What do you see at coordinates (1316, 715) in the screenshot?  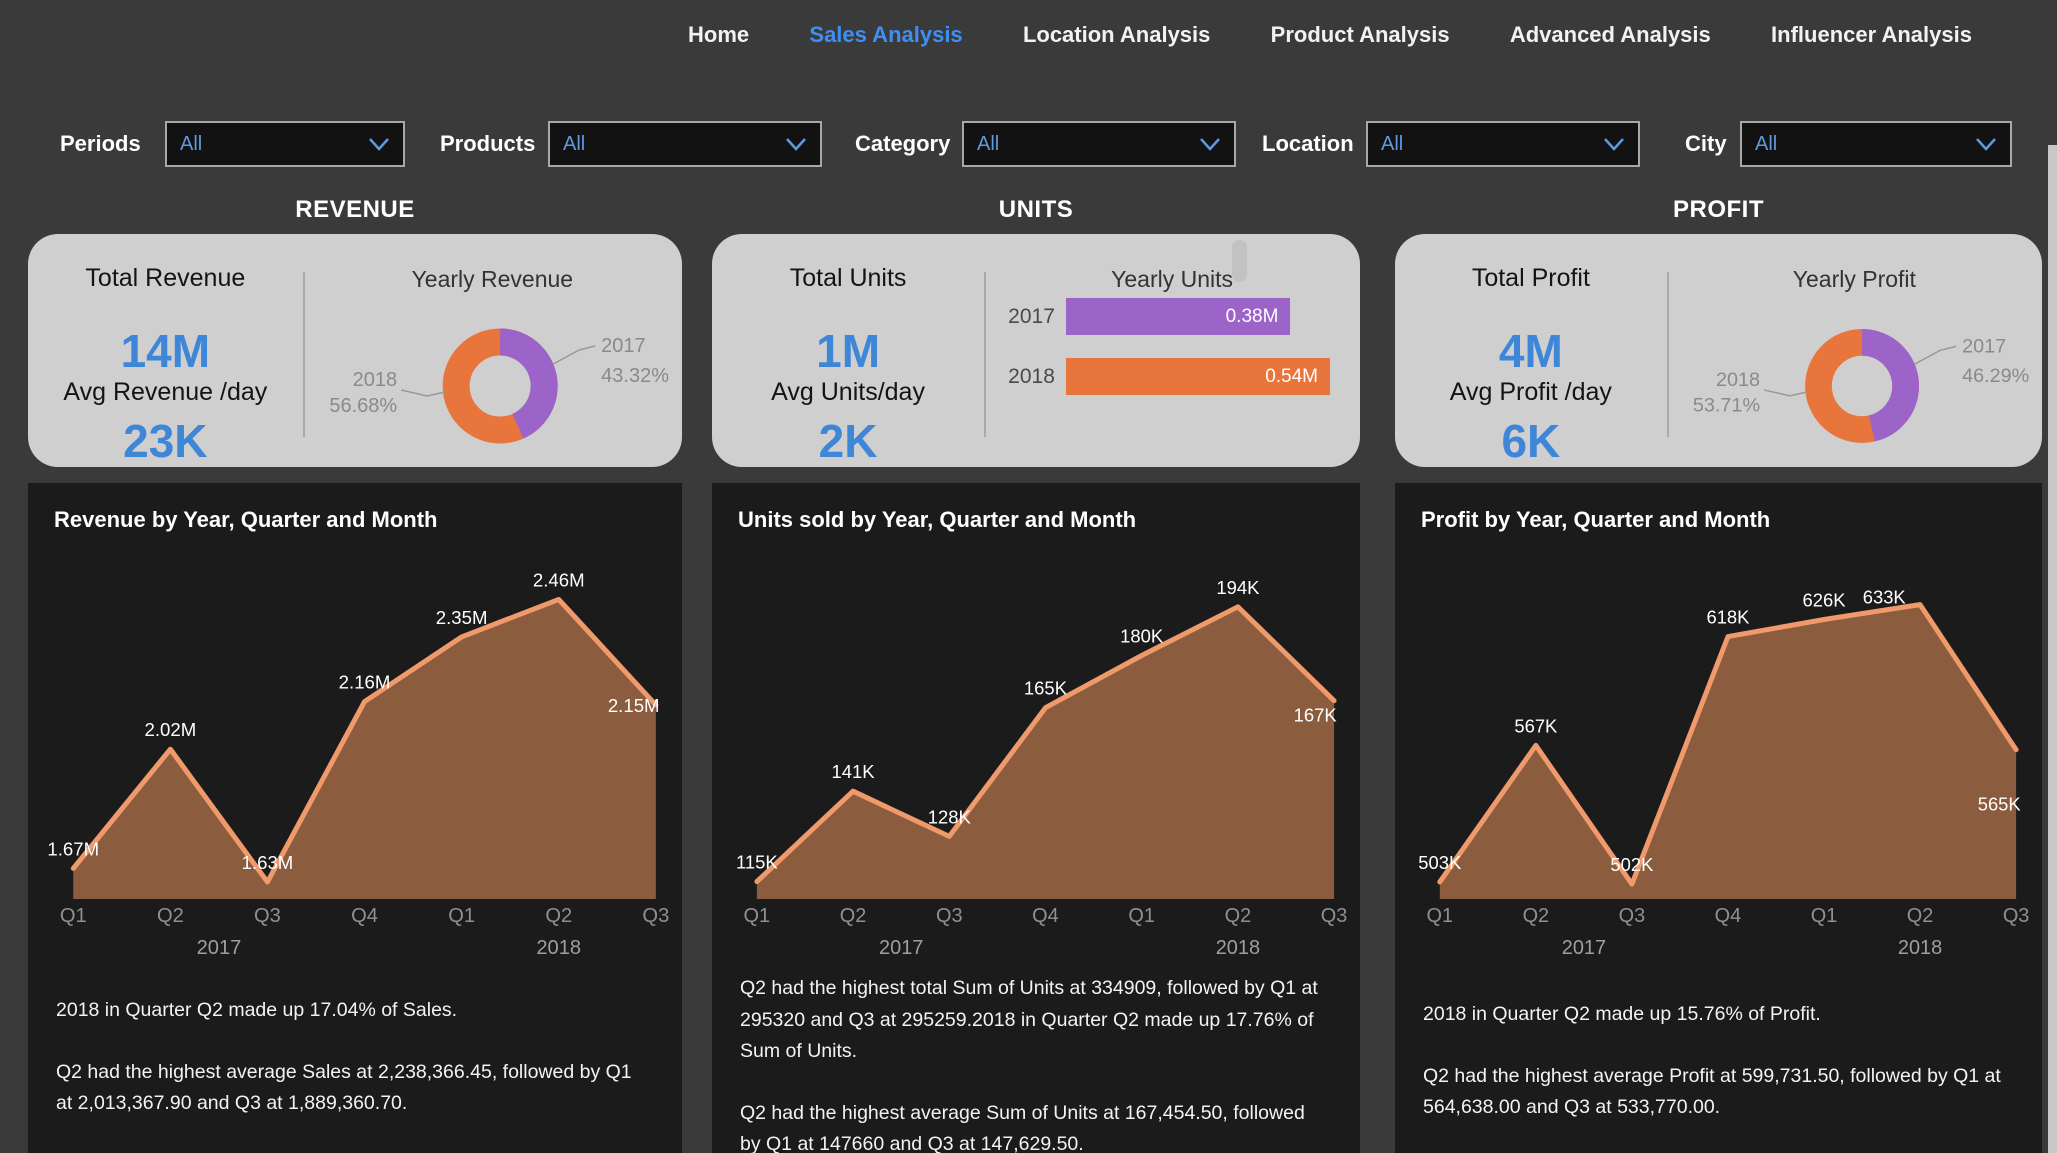 I see `data-label: 167K` at bounding box center [1316, 715].